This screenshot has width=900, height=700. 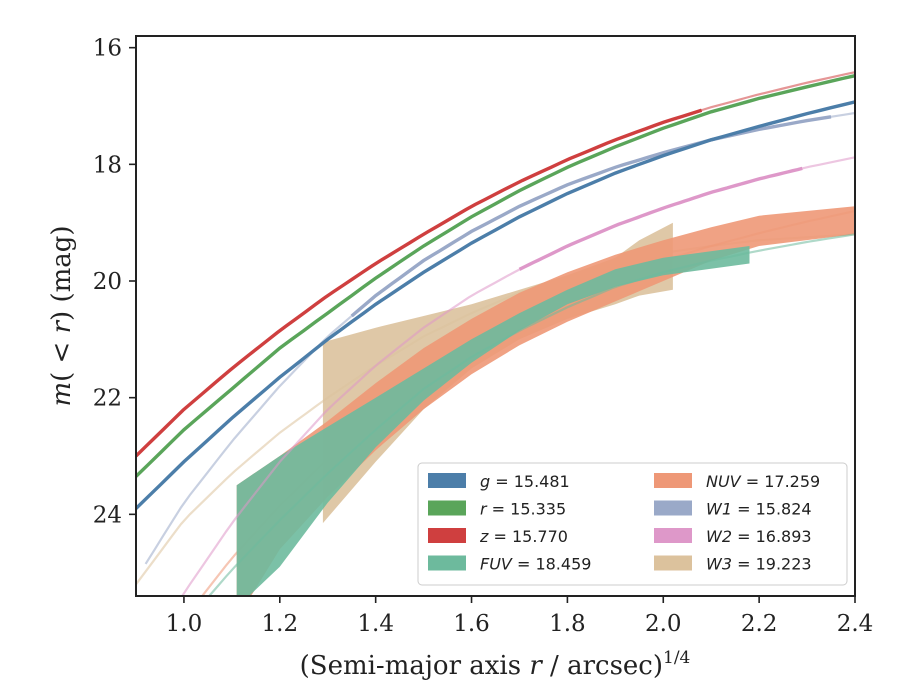 What do you see at coordinates (447, 535) in the screenshot?
I see `legend-swatch-z` at bounding box center [447, 535].